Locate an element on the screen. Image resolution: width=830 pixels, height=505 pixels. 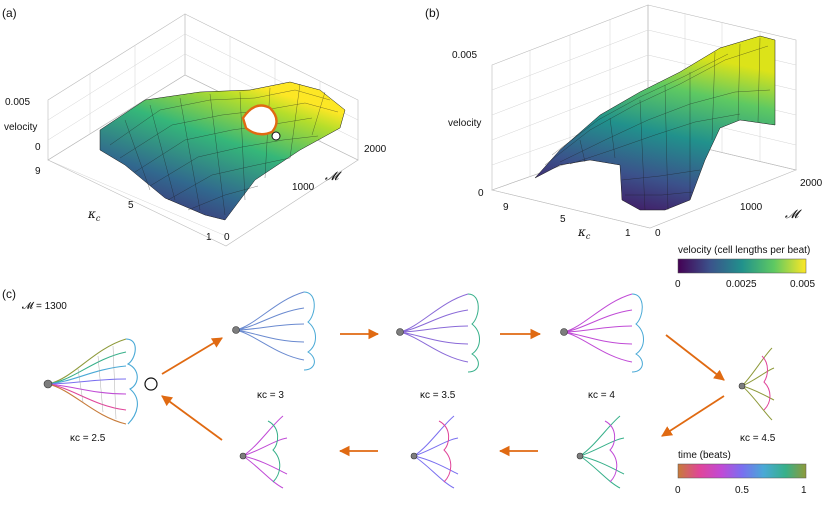
panel-a-velocity-surface is located at coordinates (222, 151).